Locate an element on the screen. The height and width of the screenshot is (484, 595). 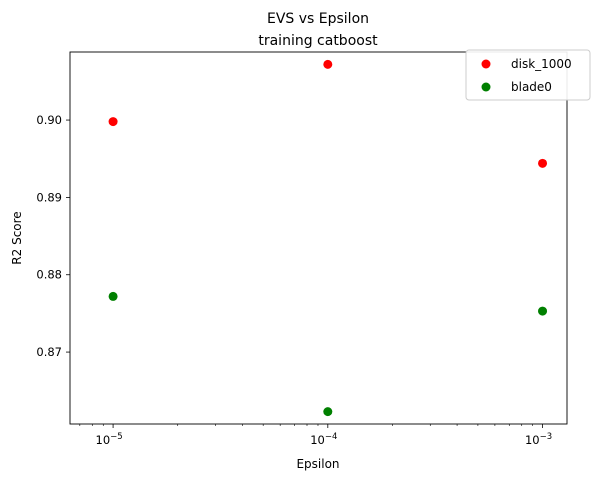
legend-box is located at coordinates (528, 75).